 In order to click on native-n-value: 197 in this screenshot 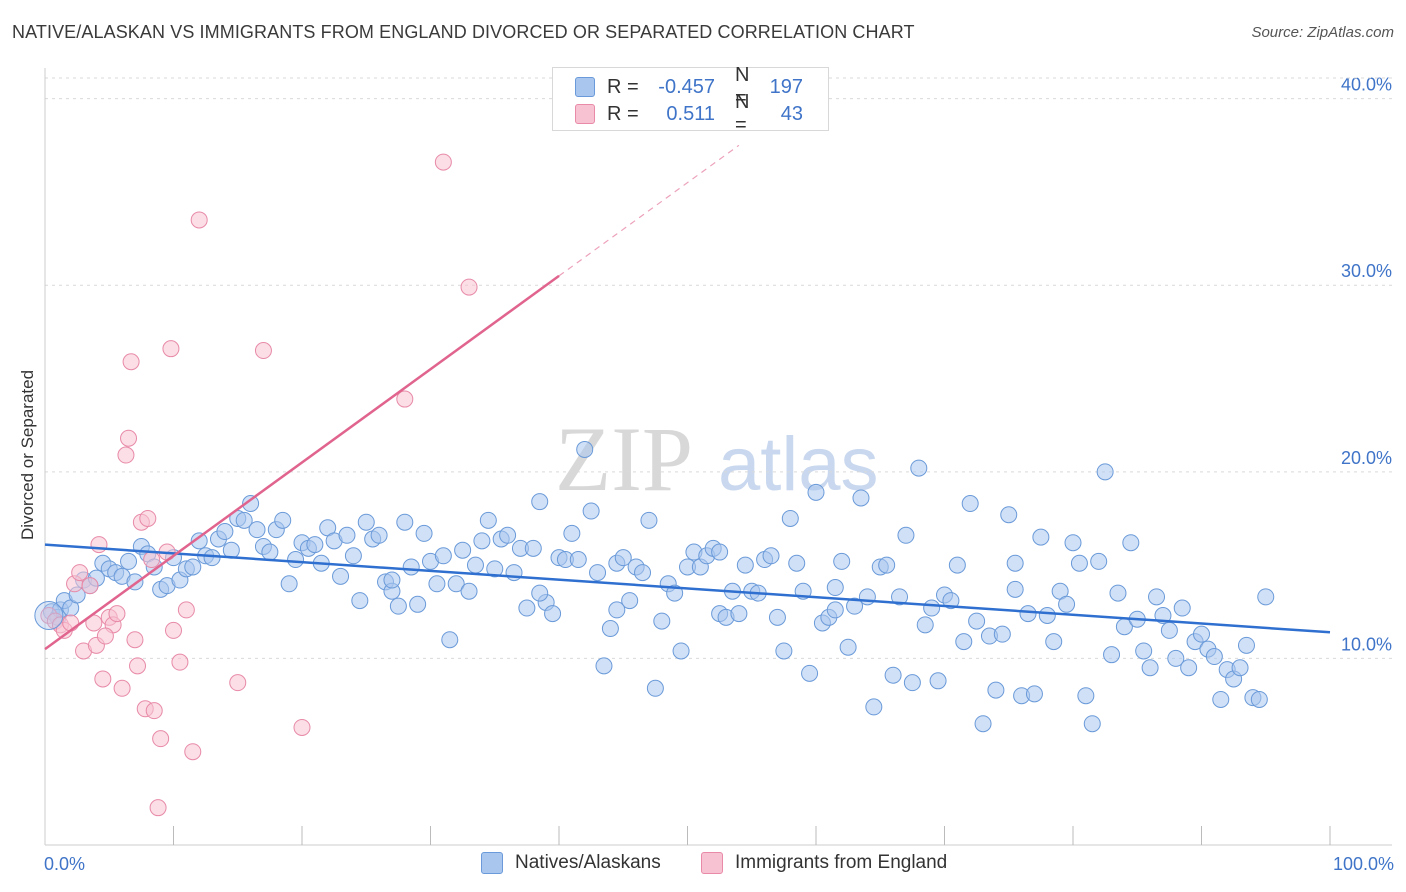, I will do `click(786, 86)`.